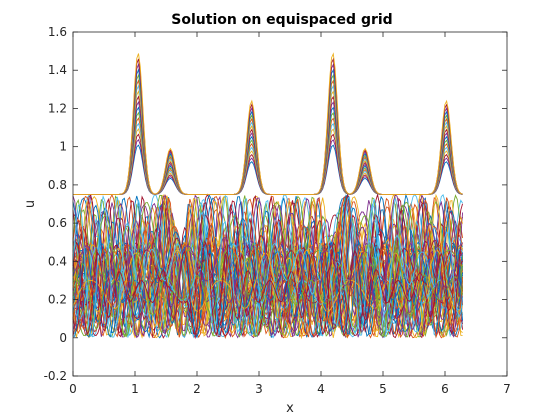 The image size is (560, 420). Describe the element at coordinates (57, 261) in the screenshot. I see `y-tick-label: 0.4` at that location.